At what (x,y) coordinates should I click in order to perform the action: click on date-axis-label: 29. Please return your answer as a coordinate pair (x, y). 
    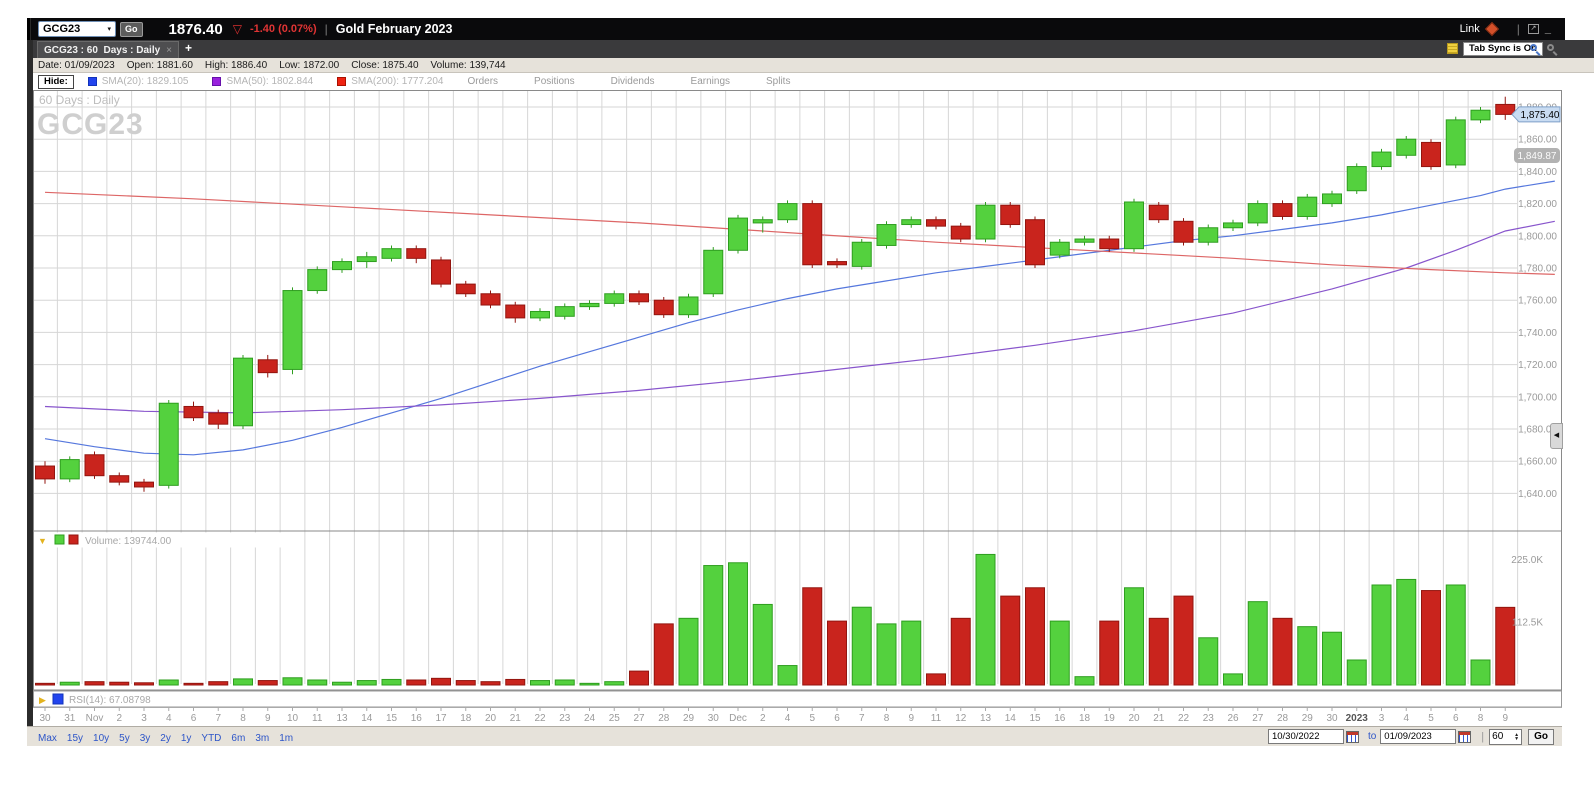
    Looking at the image, I should click on (689, 718).